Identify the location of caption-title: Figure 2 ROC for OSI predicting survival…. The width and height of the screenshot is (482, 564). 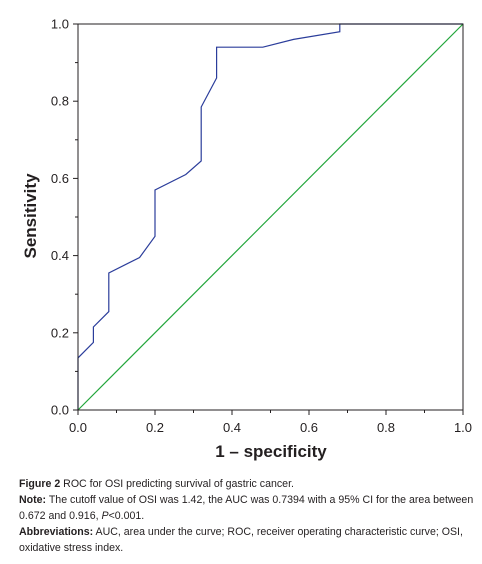
(248, 484).